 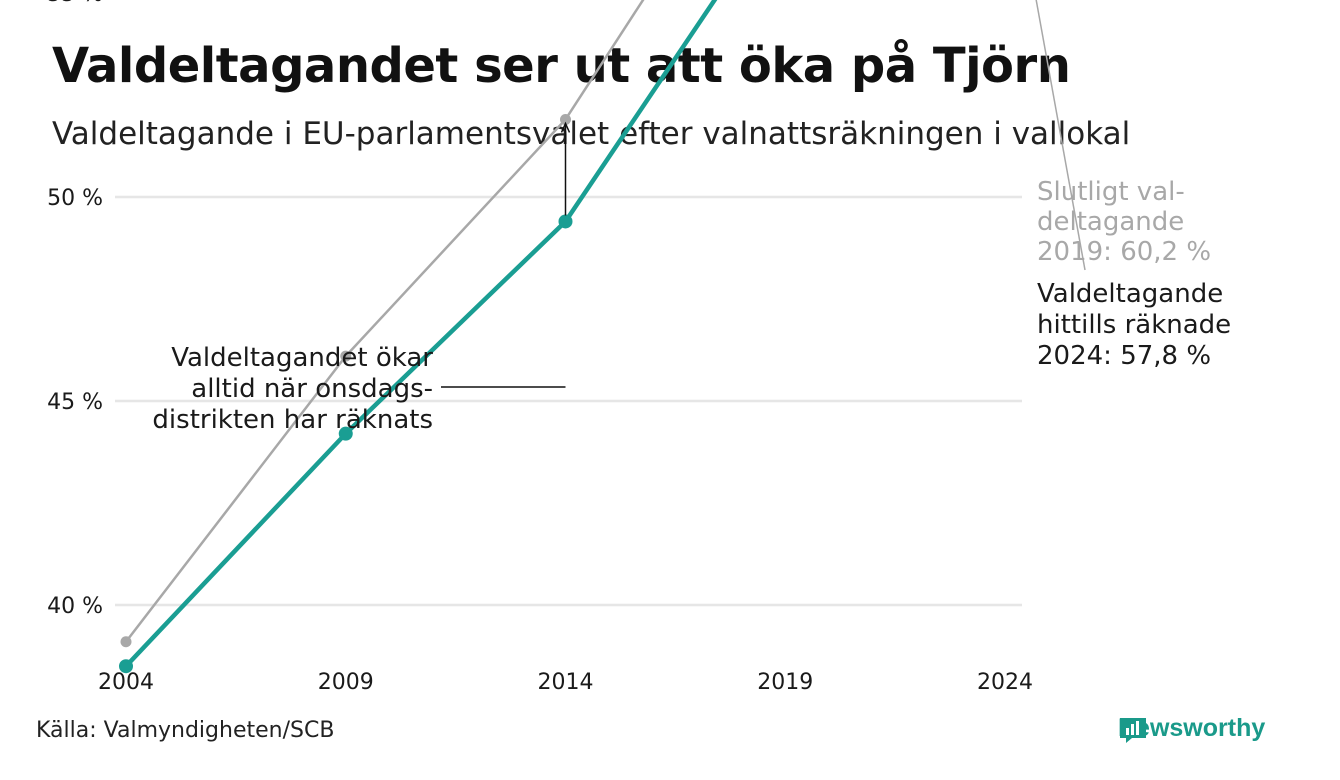 What do you see at coordinates (1060, 135) in the screenshot?
I see `counted-2024-connector` at bounding box center [1060, 135].